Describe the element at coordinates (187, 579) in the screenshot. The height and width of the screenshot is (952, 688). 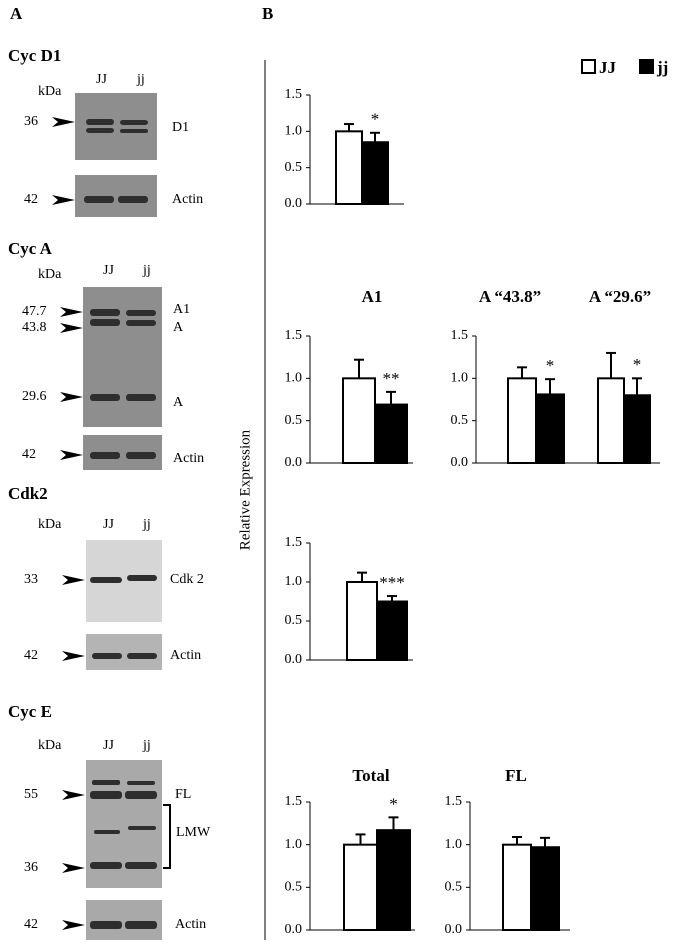
I see `band-label: Cdk 2` at that location.